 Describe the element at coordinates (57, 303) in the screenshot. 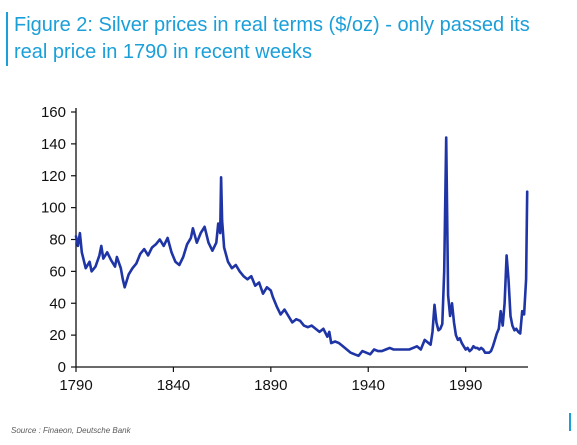

I see `y-tick-label: 40` at that location.